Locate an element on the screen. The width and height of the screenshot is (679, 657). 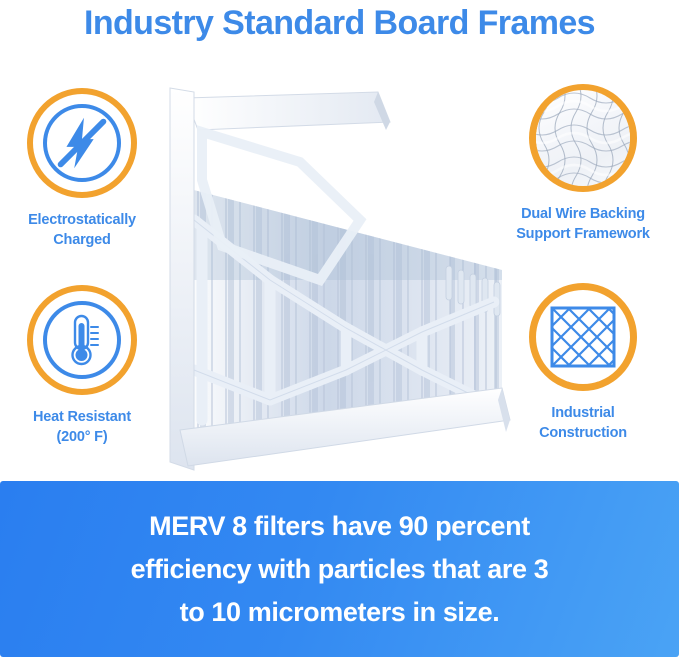
wire-mesh-photo-icon is located at coordinates (583, 138).